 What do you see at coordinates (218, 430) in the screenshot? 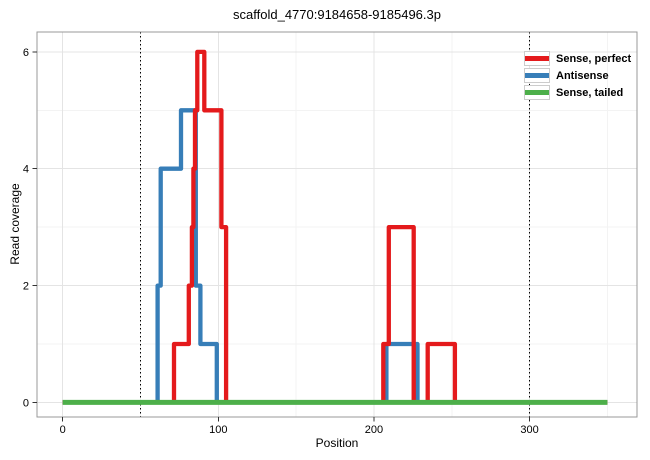
I see `x-tick-label: 100` at bounding box center [218, 430].